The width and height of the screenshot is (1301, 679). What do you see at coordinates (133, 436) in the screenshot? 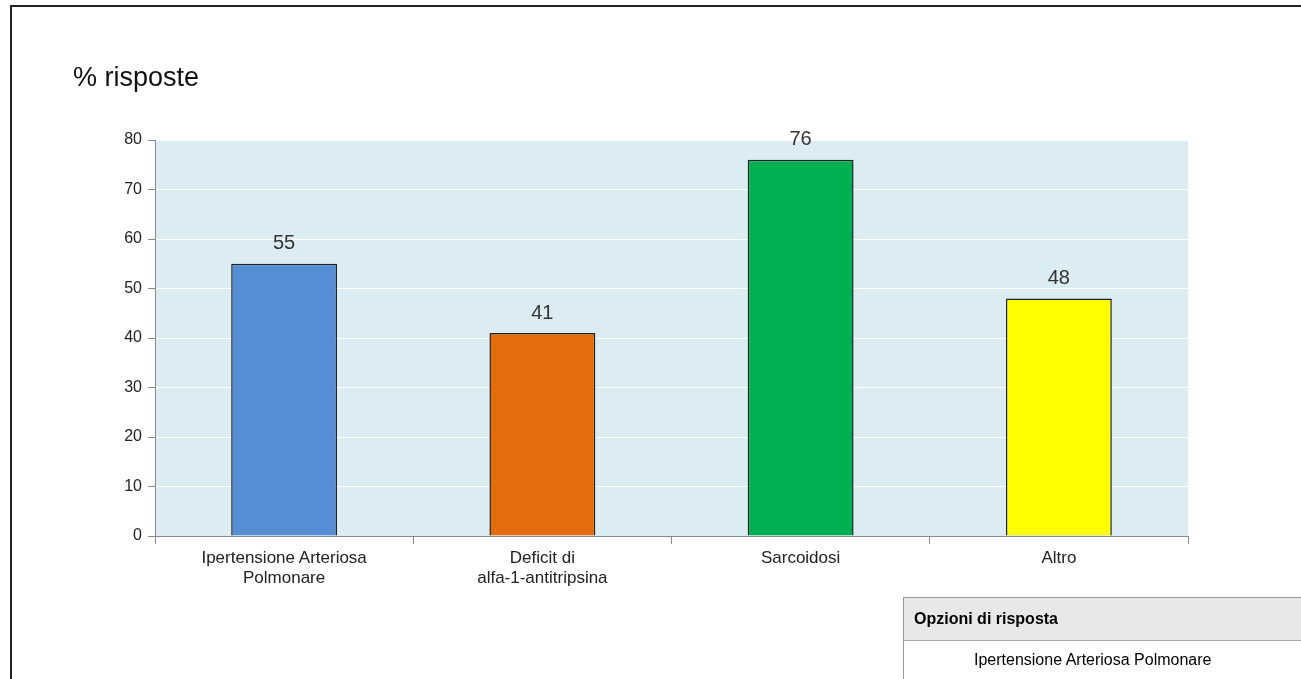
I see `y-tick-label: 20` at bounding box center [133, 436].